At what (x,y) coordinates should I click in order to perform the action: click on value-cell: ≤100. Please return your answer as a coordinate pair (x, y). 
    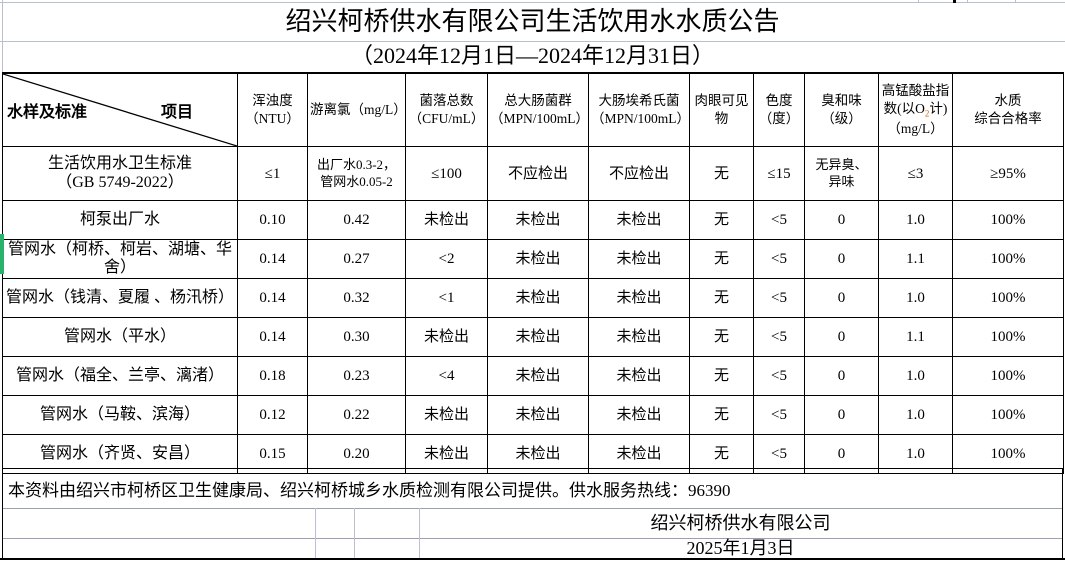
    Looking at the image, I should click on (446, 173).